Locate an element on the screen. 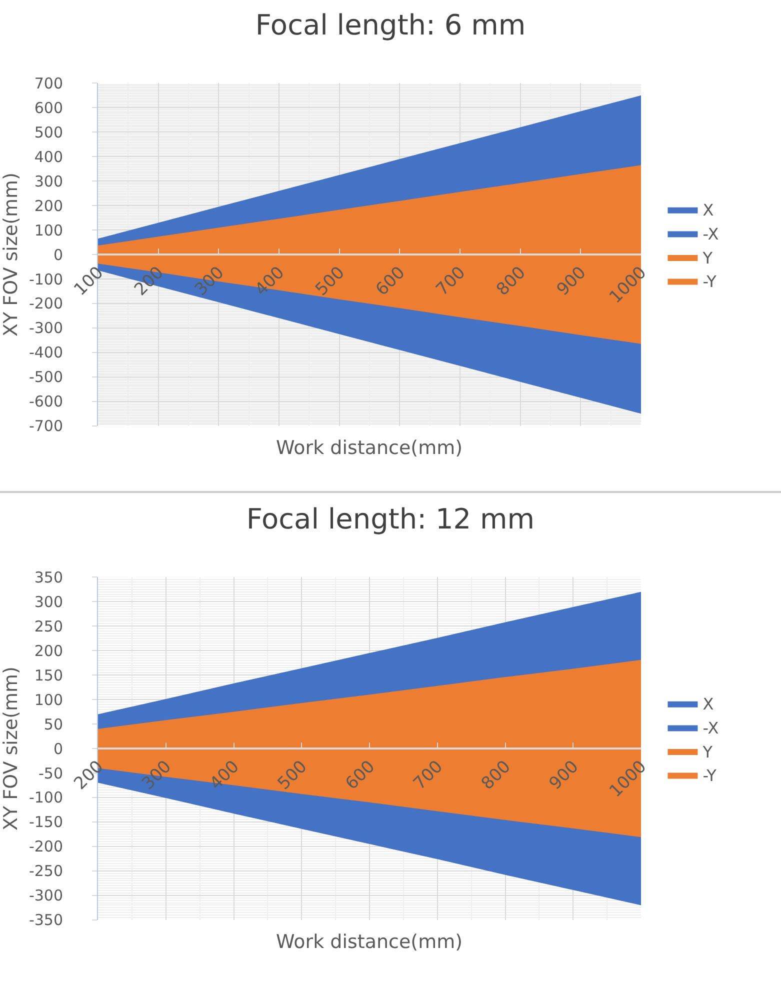 Image resolution: width=781 pixels, height=994 pixels. y-tick-label: -500 is located at coordinates (45, 377).